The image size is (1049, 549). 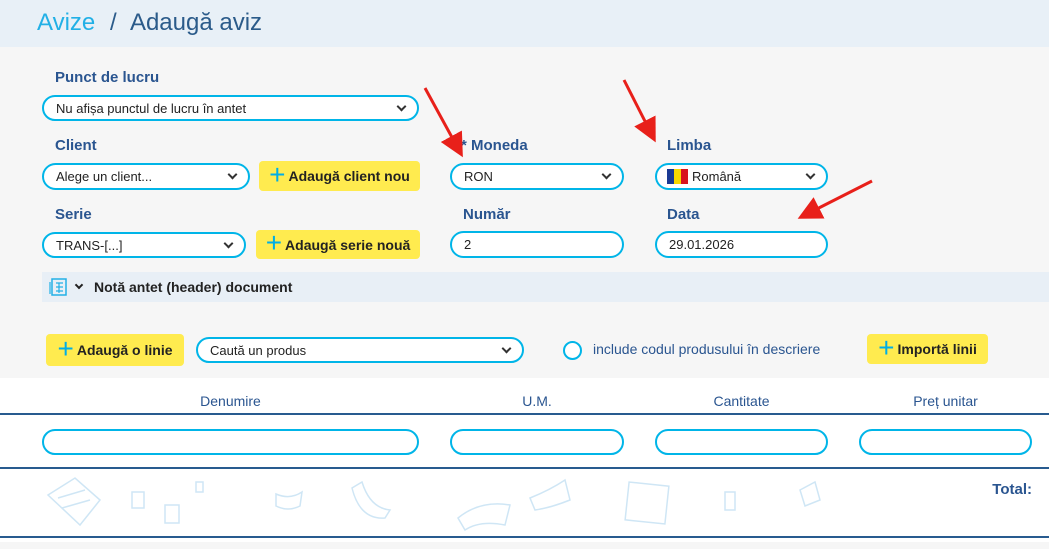 What do you see at coordinates (717, 176) in the screenshot?
I see `limba-value: Română` at bounding box center [717, 176].